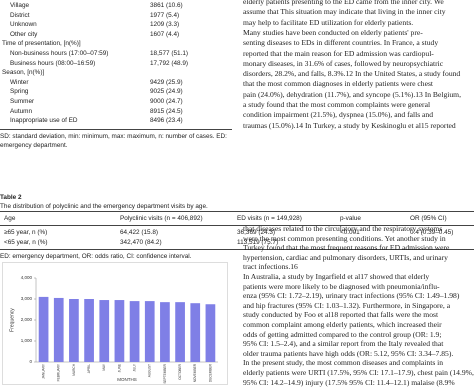  I want to click on table-header: ED visits (n = 149,928), so click(269, 218).